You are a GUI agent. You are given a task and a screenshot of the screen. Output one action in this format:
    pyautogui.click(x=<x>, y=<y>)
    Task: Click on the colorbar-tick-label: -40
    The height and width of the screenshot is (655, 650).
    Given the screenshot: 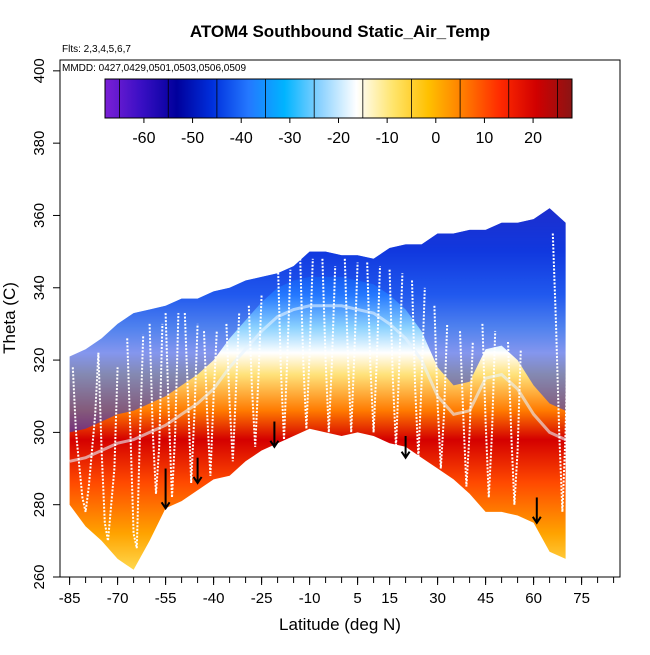 What is the action you would take?
    pyautogui.click(x=241, y=138)
    